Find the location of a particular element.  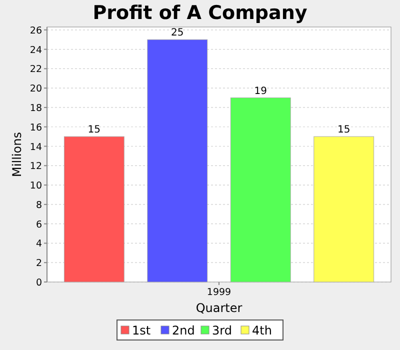

y-tick-label: 6 is located at coordinates (39, 224).